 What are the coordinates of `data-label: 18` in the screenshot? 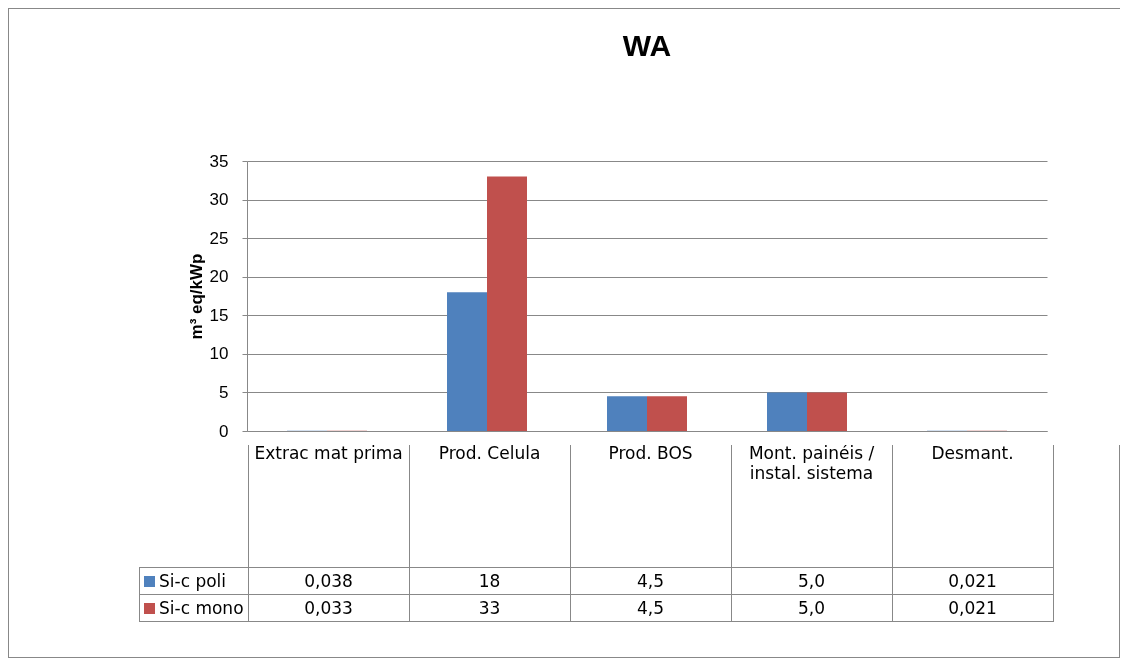 It's located at (490, 581).